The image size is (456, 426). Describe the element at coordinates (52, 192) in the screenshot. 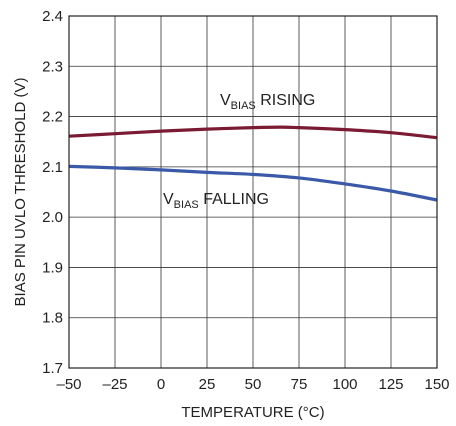

I see `y-tick-labels: 1.7 1.8 1.9 2.0 2.1 2.2 2.3 2.4` at that location.